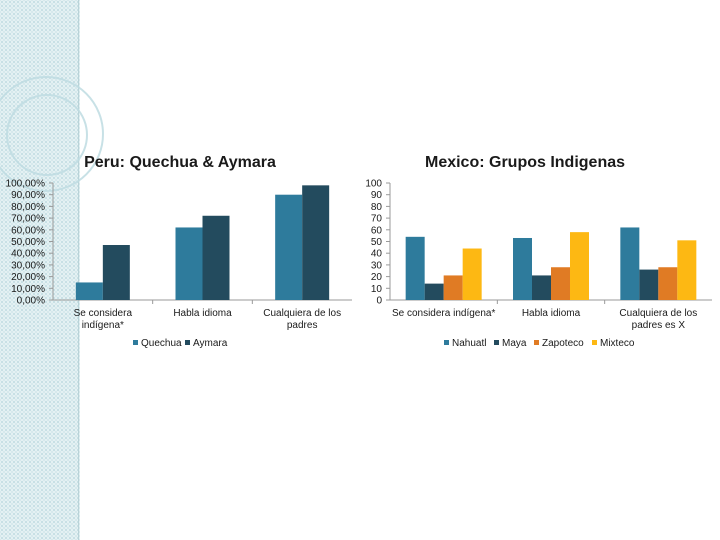 Image resolution: width=720 pixels, height=540 pixels. What do you see at coordinates (26, 184) in the screenshot?
I see `peru-y-tick-label: 100,00%` at bounding box center [26, 184].